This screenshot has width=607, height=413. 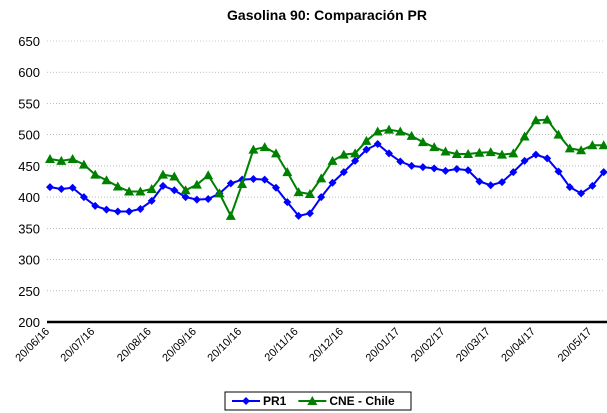 What do you see at coordinates (29, 103) in the screenshot?
I see `y-tick-label: 550` at bounding box center [29, 103].